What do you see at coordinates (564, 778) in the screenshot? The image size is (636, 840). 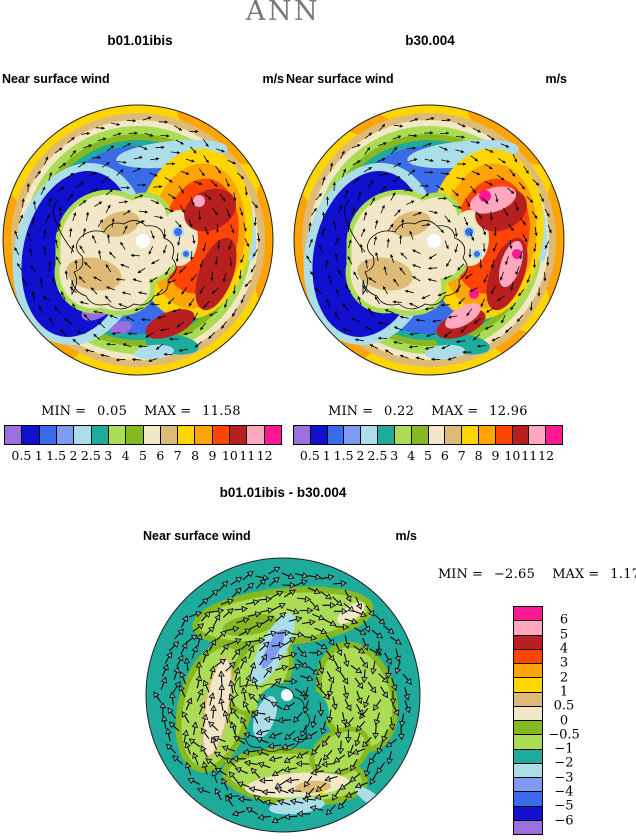 I see `colorbar-tick-label: −3` at bounding box center [564, 778].